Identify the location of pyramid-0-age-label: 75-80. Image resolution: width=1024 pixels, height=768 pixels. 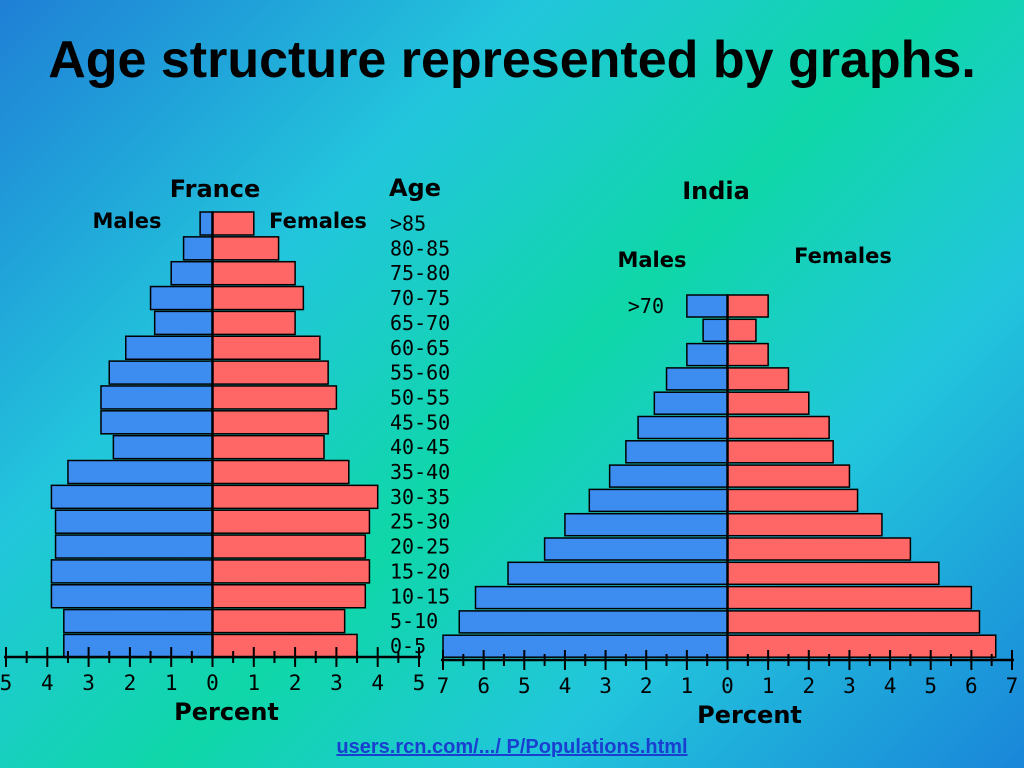
(420, 273).